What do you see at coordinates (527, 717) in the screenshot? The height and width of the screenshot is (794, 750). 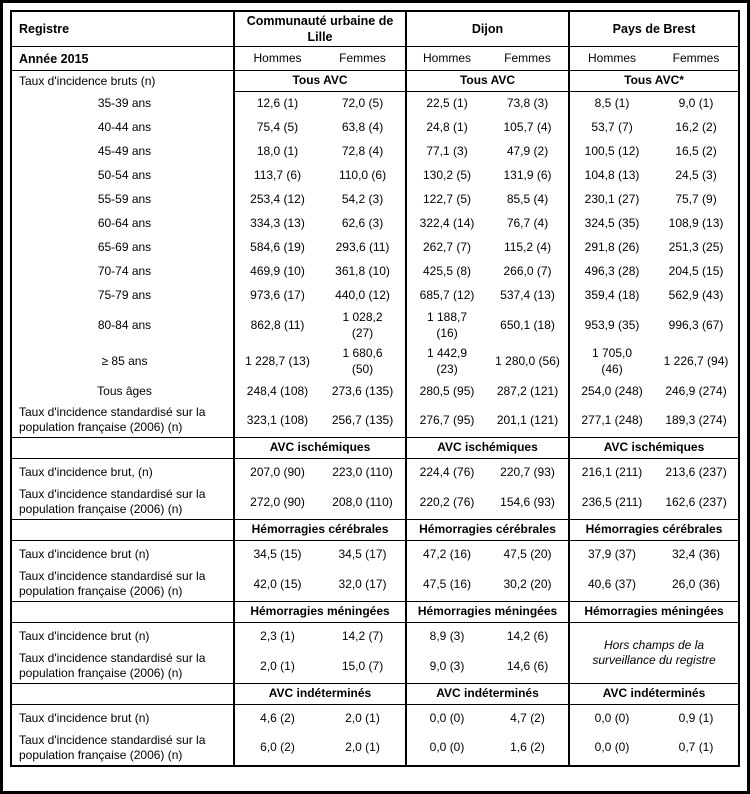 I see `value-cell: 4,7 (2)` at bounding box center [527, 717].